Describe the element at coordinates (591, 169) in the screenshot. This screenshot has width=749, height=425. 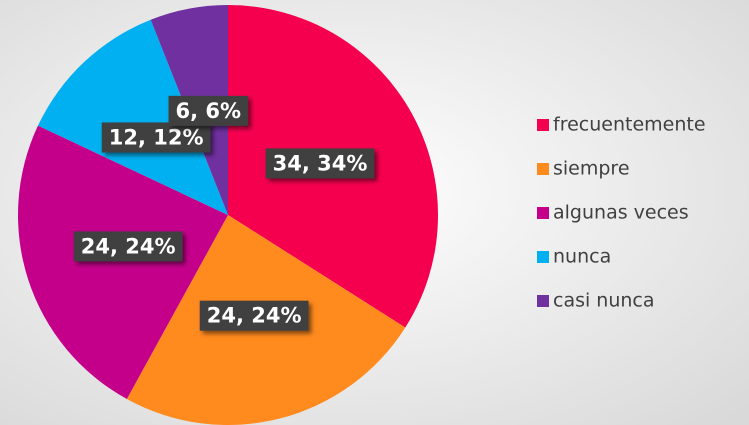
I see `legend-label: siempre` at that location.